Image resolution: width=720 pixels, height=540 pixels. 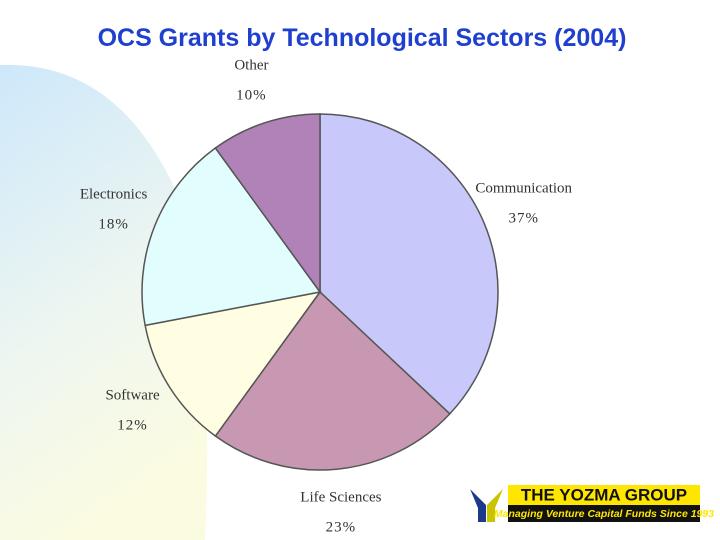 I want to click on slice-label: Life Sciences, so click(x=340, y=497).